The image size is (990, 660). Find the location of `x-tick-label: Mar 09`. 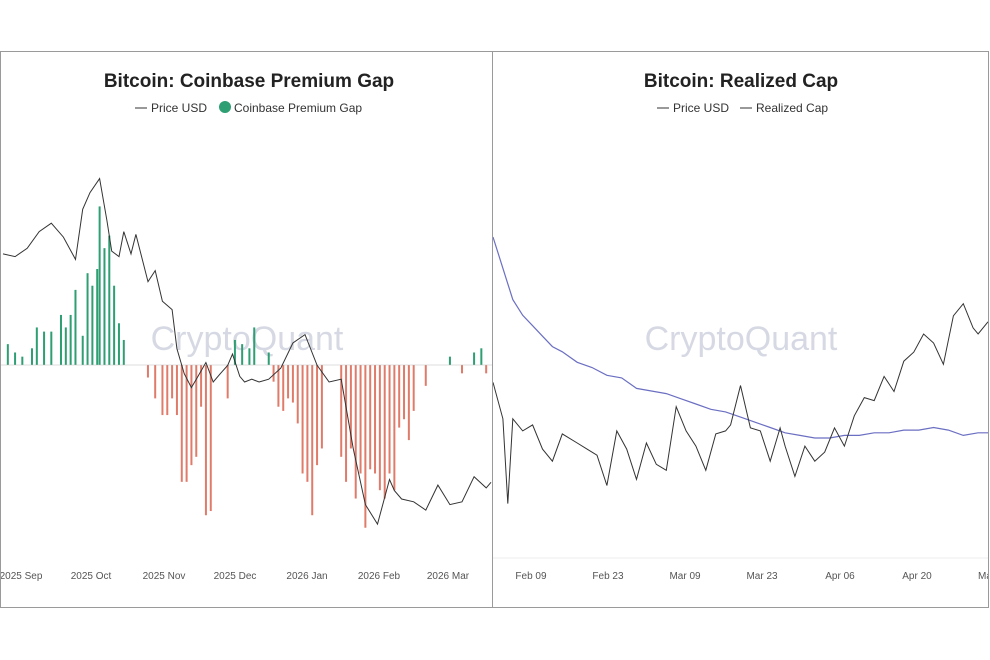

x-tick-label: Mar 09 is located at coordinates (685, 576).